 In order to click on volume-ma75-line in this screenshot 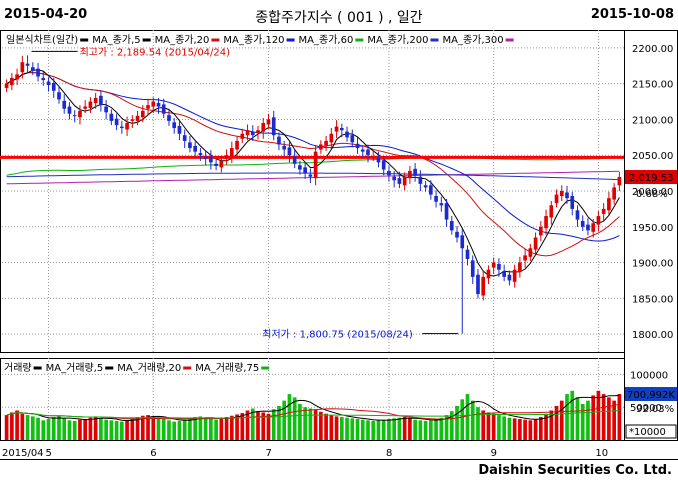, I will do `click(313, 414)`.